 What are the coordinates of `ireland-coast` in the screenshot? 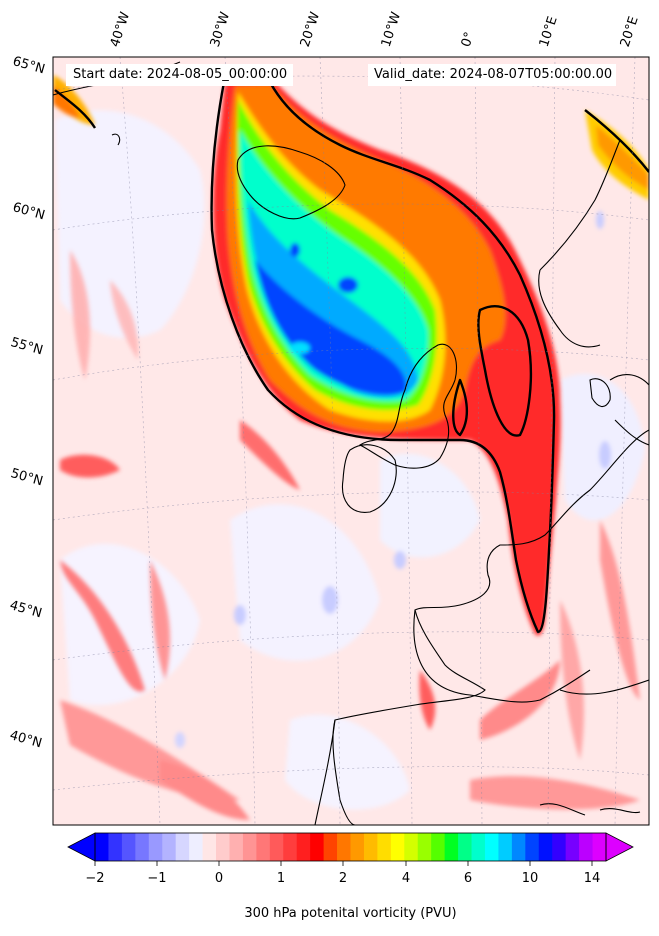 It's located at (369, 478).